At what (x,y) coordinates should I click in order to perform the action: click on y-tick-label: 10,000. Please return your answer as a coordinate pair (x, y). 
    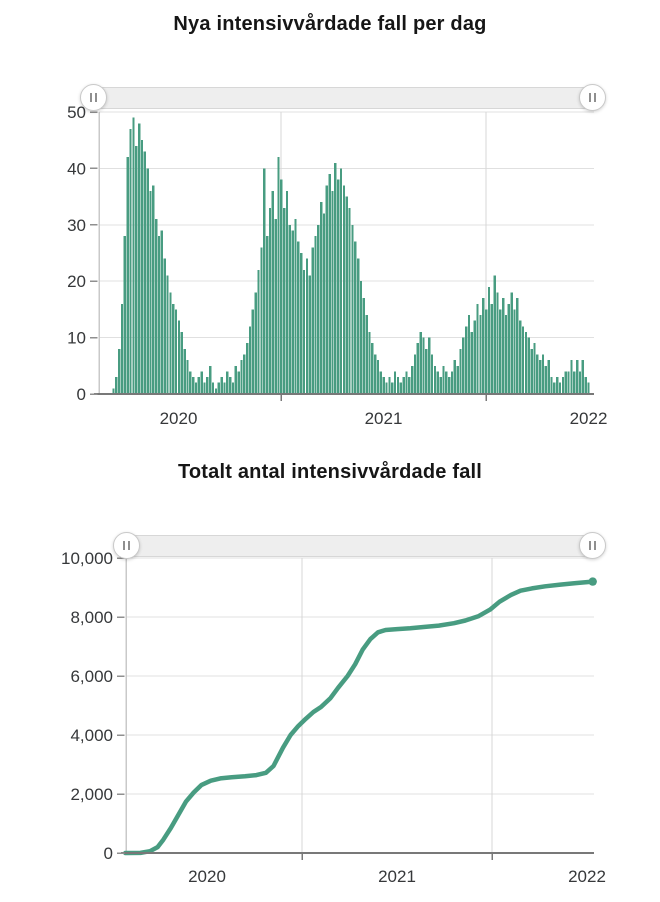
    Looking at the image, I should click on (87, 558).